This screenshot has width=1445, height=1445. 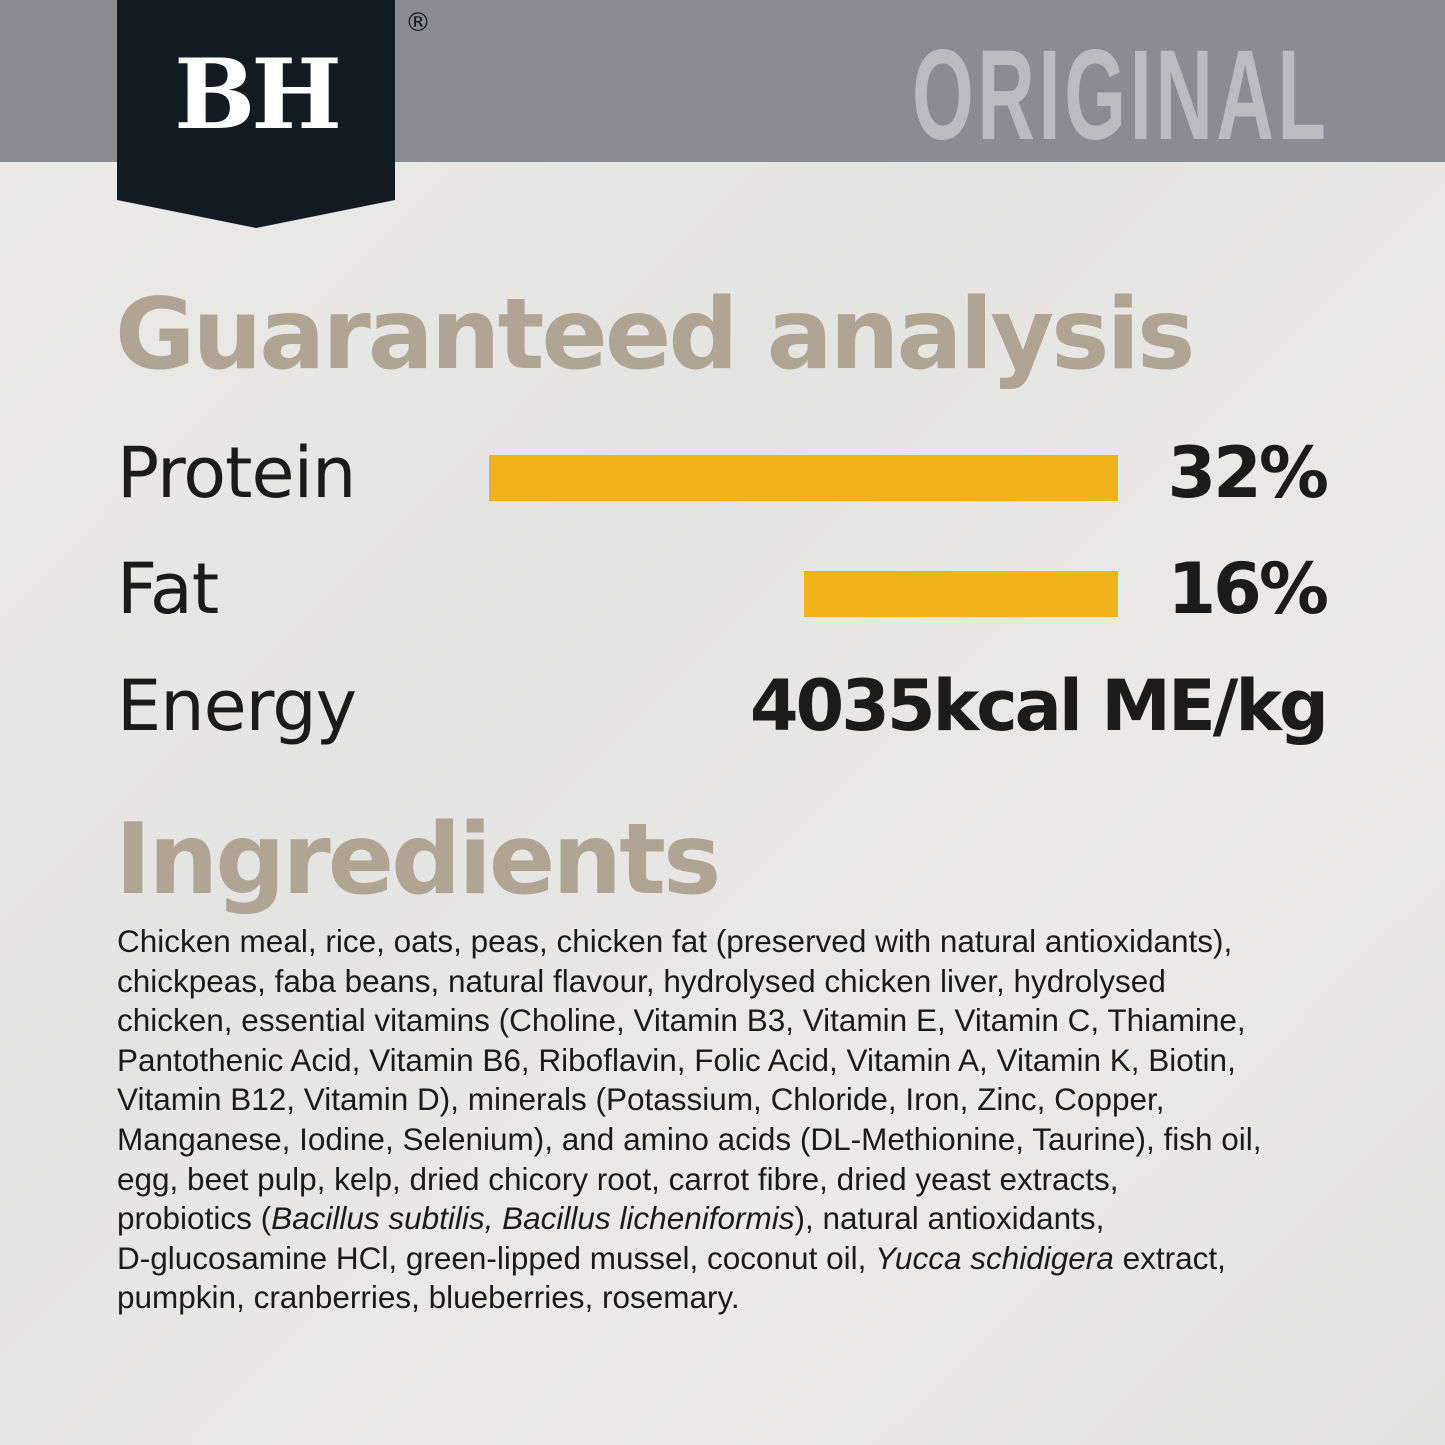 I want to click on italic-term: Yucca schidigera, so click(x=994, y=1257).